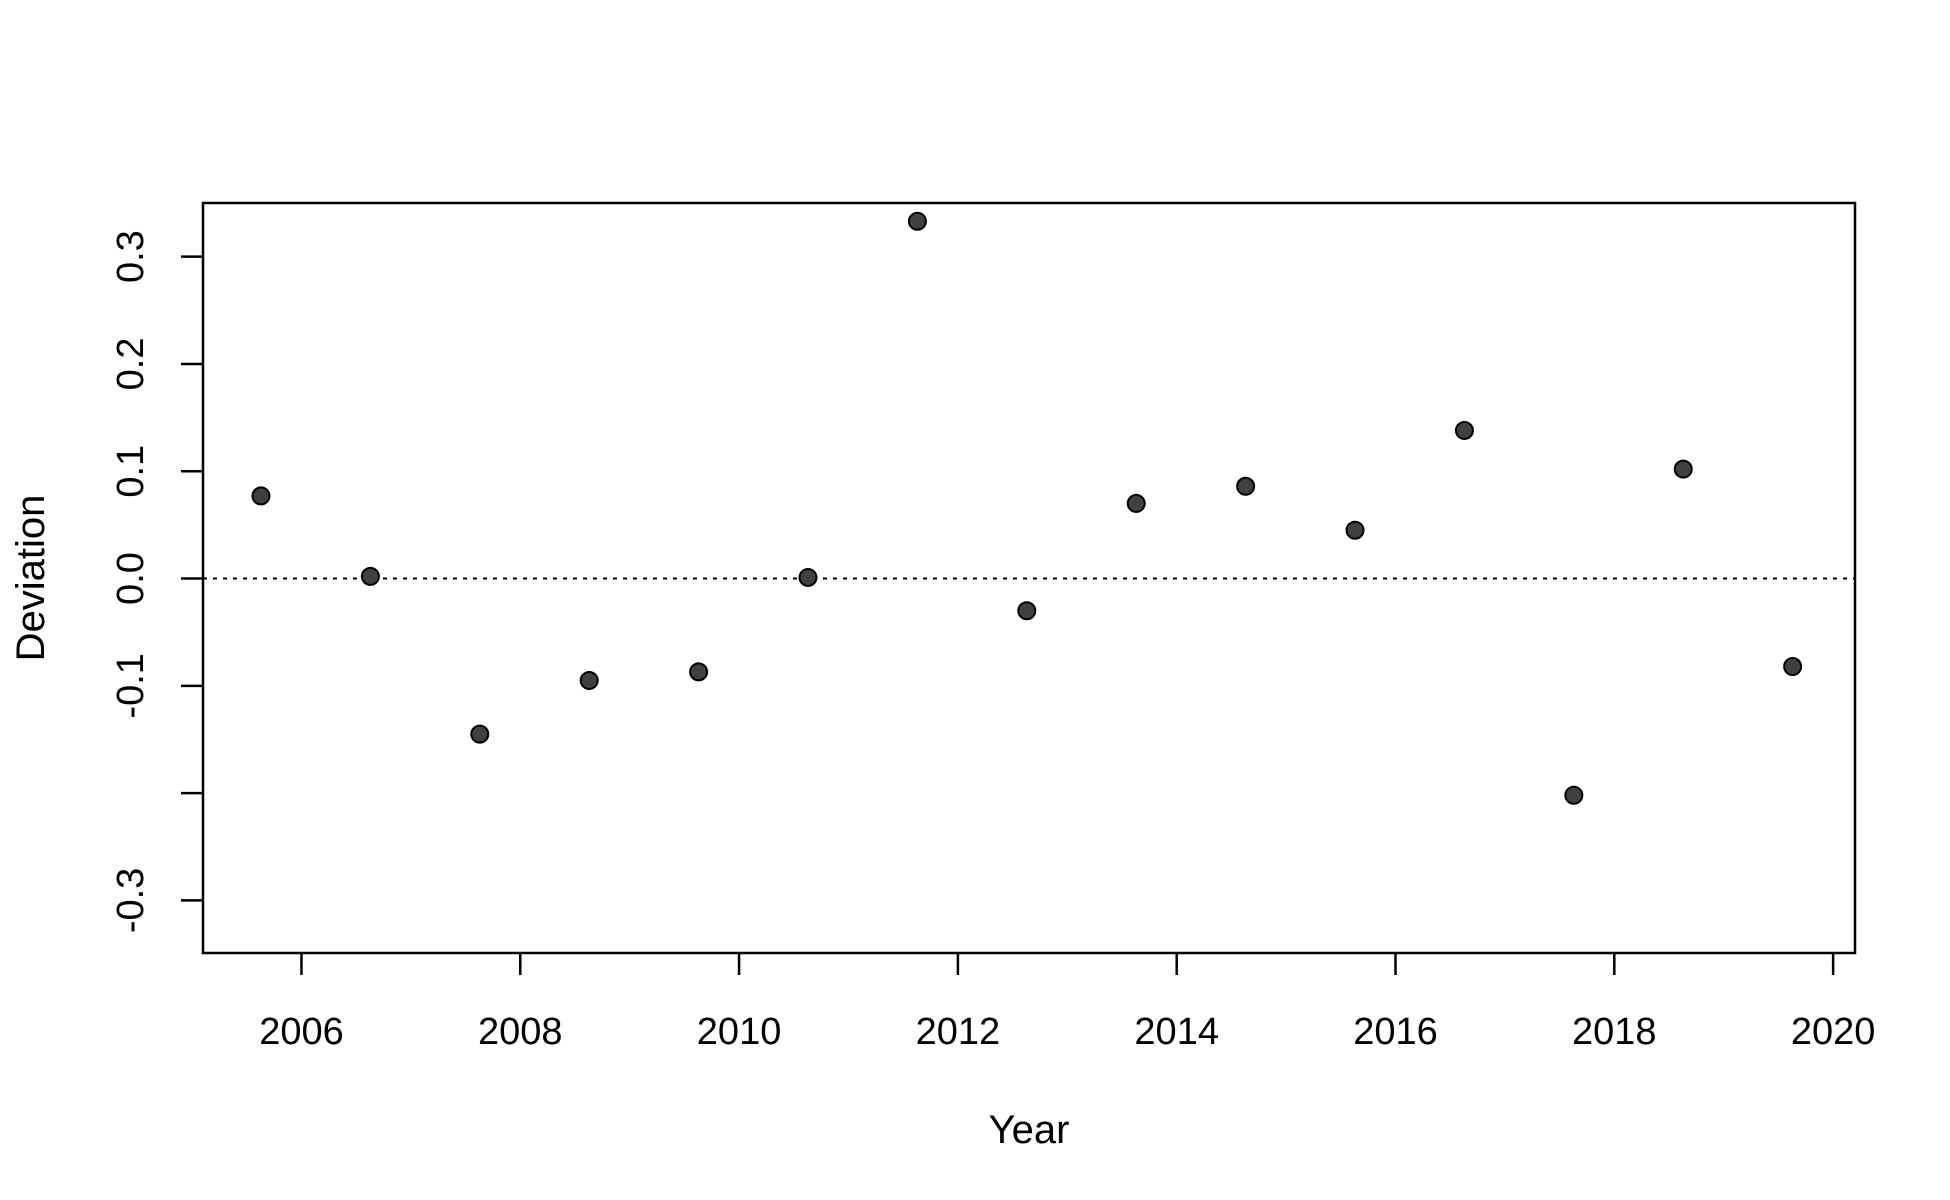 The width and height of the screenshot is (1950, 1200). I want to click on y-tick-label: 0.3, so click(131, 256).